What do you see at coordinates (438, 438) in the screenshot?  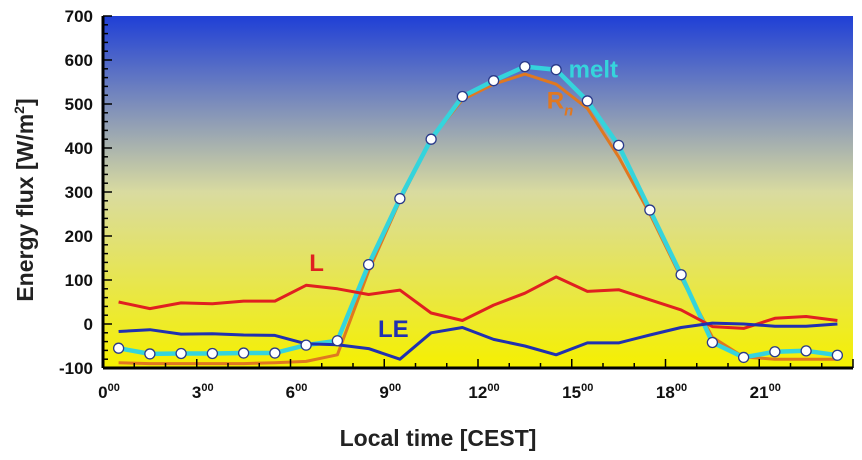 I see `x-axis-title: Local time [CEST]` at bounding box center [438, 438].